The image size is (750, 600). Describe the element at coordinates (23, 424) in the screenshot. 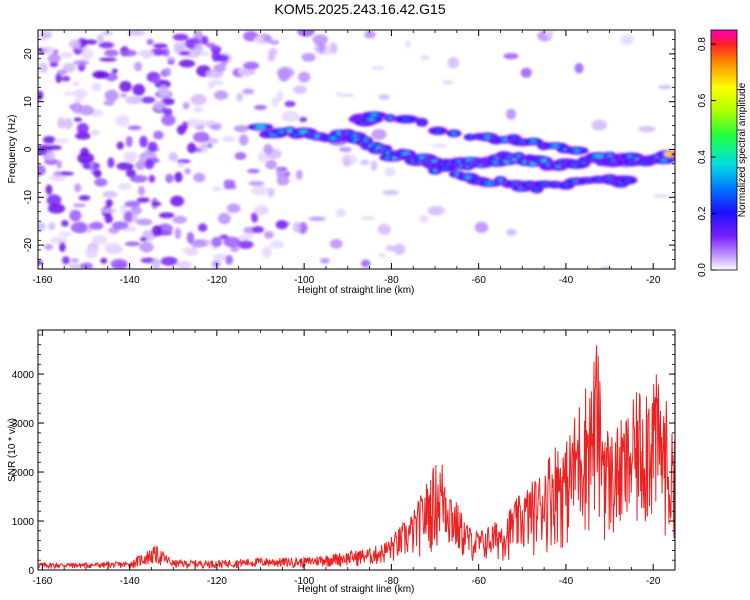

I see `snr-y-tick-label: 3000` at that location.